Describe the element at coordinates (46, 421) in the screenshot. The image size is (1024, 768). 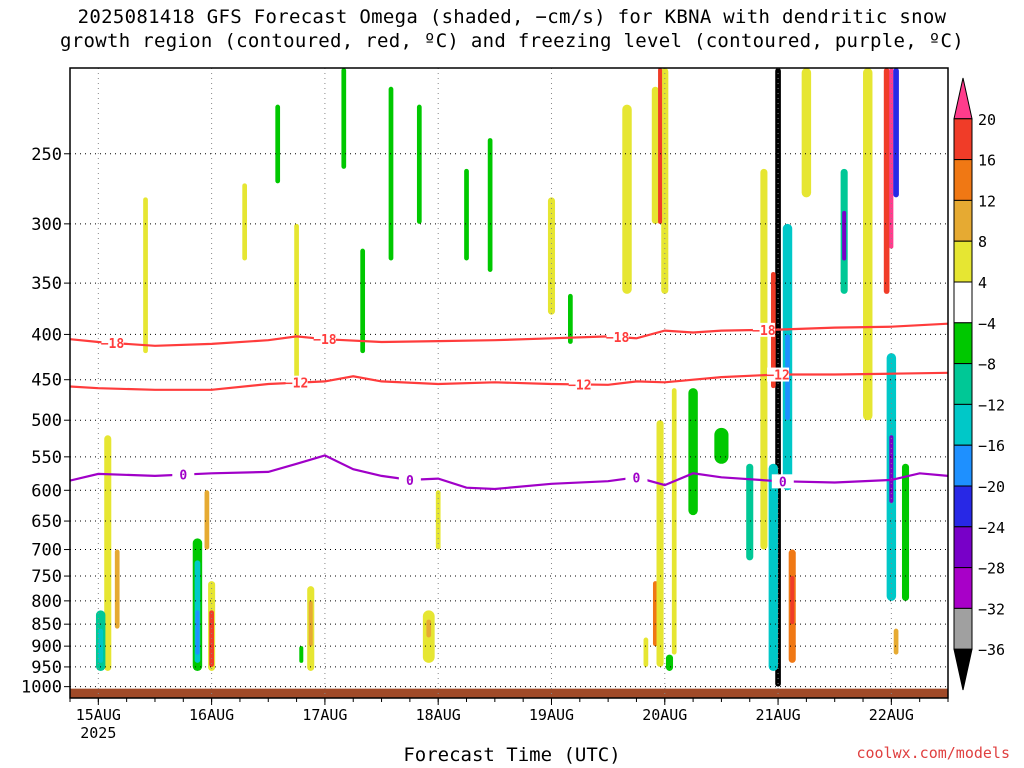
I see `y-tick-label-5: 500` at that location.